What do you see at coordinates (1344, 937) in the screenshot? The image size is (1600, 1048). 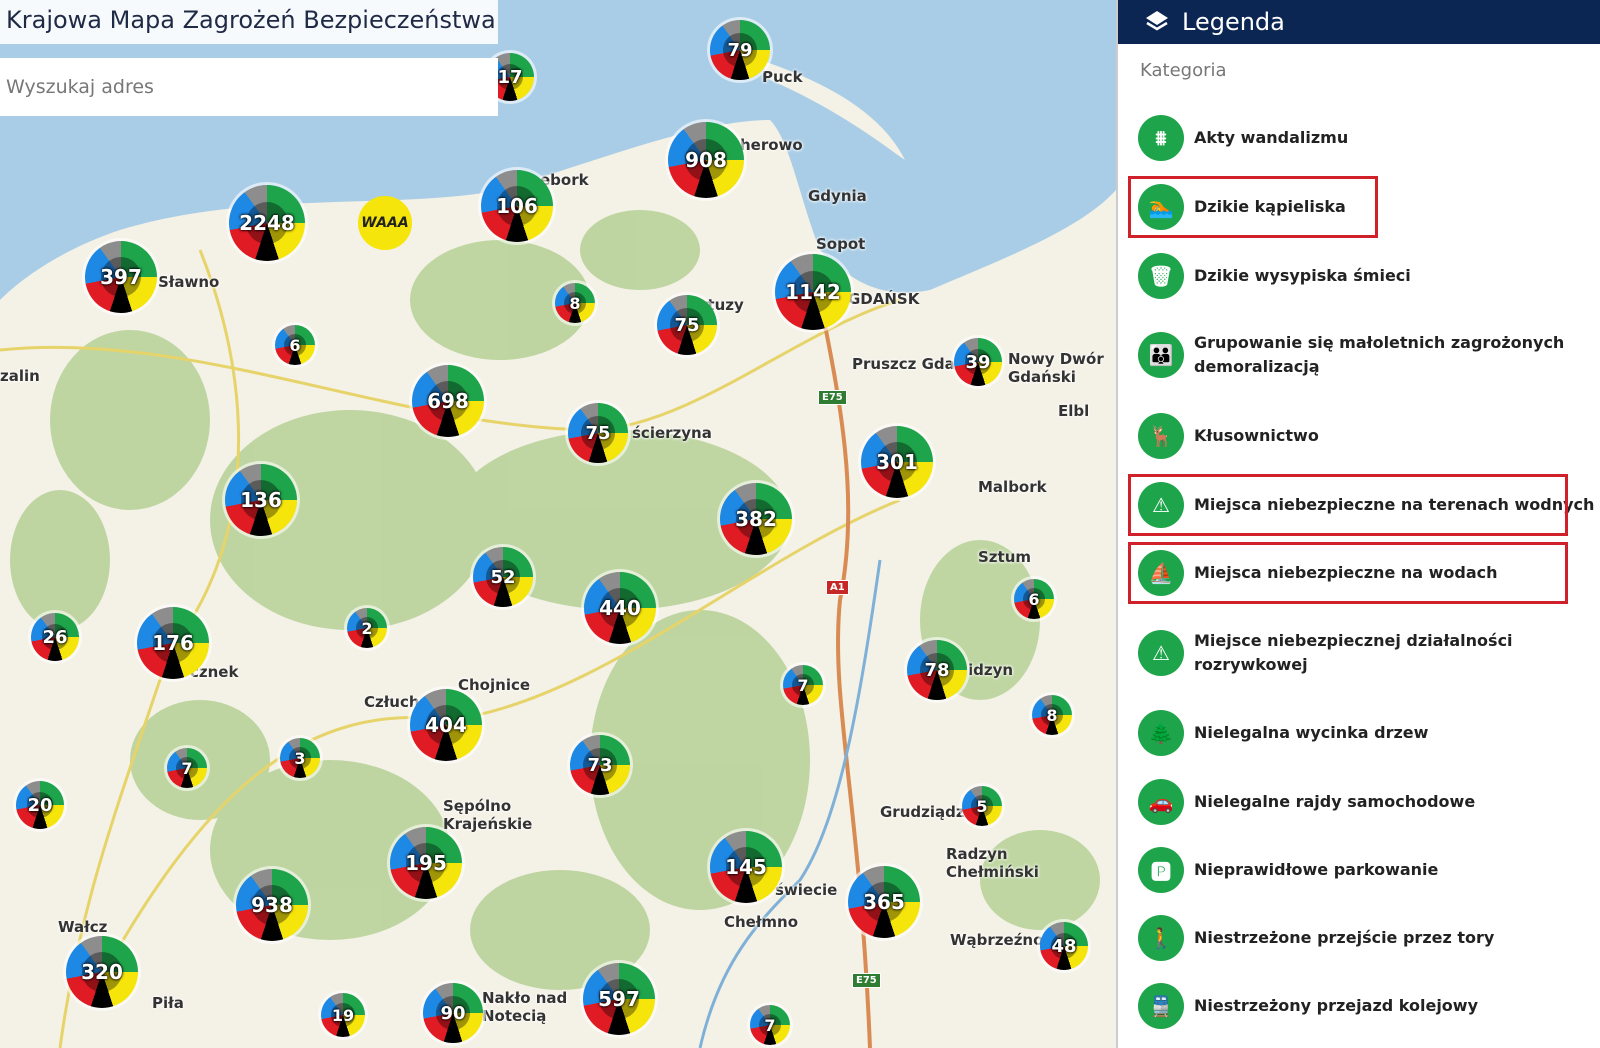 I see `legend-item-label: Niestrzeżone przejście przez tory` at bounding box center [1344, 937].